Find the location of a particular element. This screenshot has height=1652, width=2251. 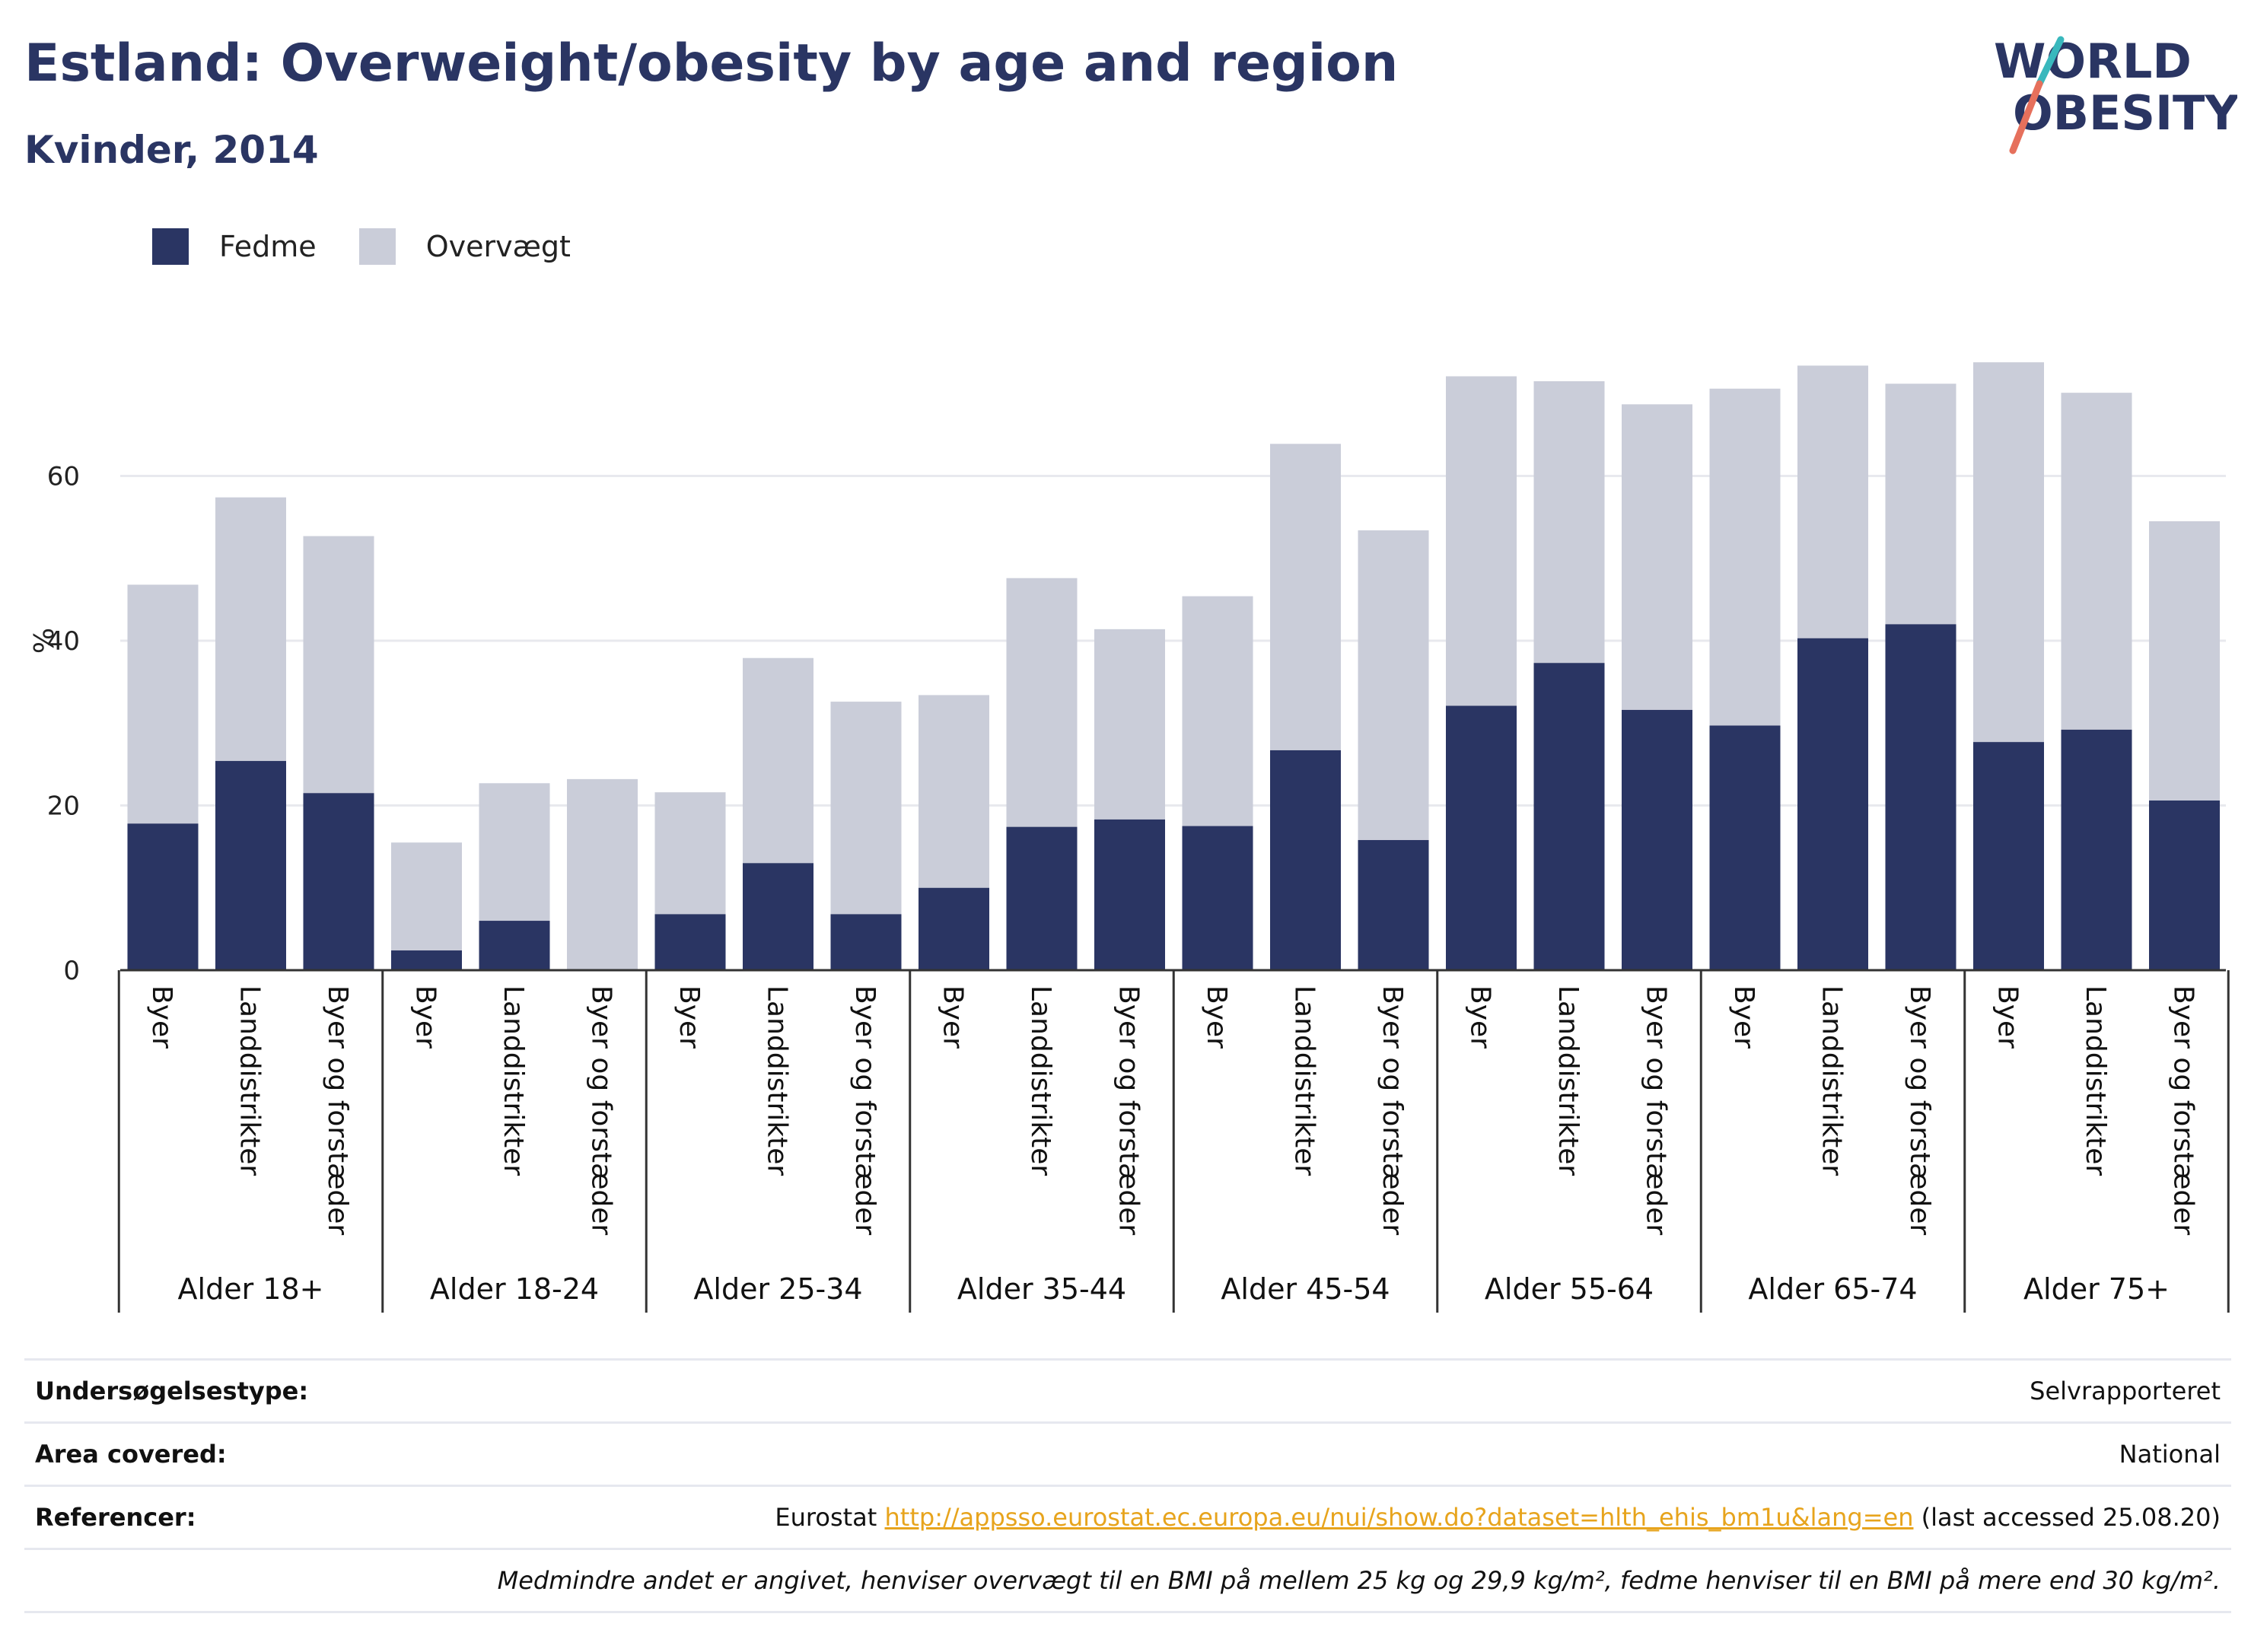

legend-swatch-overvaegt is located at coordinates (377, 246).